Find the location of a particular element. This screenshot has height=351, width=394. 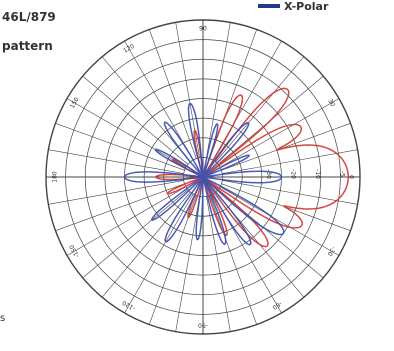

legend: X-Polar is located at coordinates (293, 6).